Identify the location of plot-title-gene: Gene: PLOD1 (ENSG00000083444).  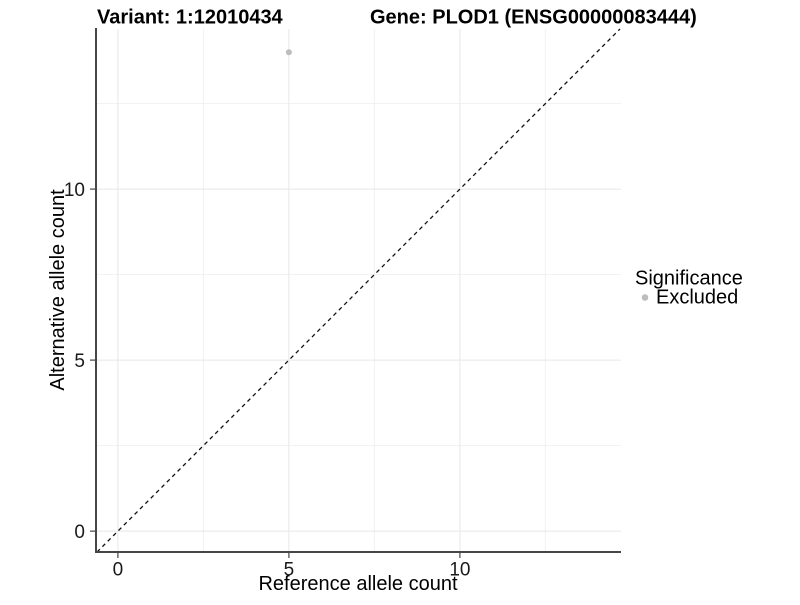
(533, 18).